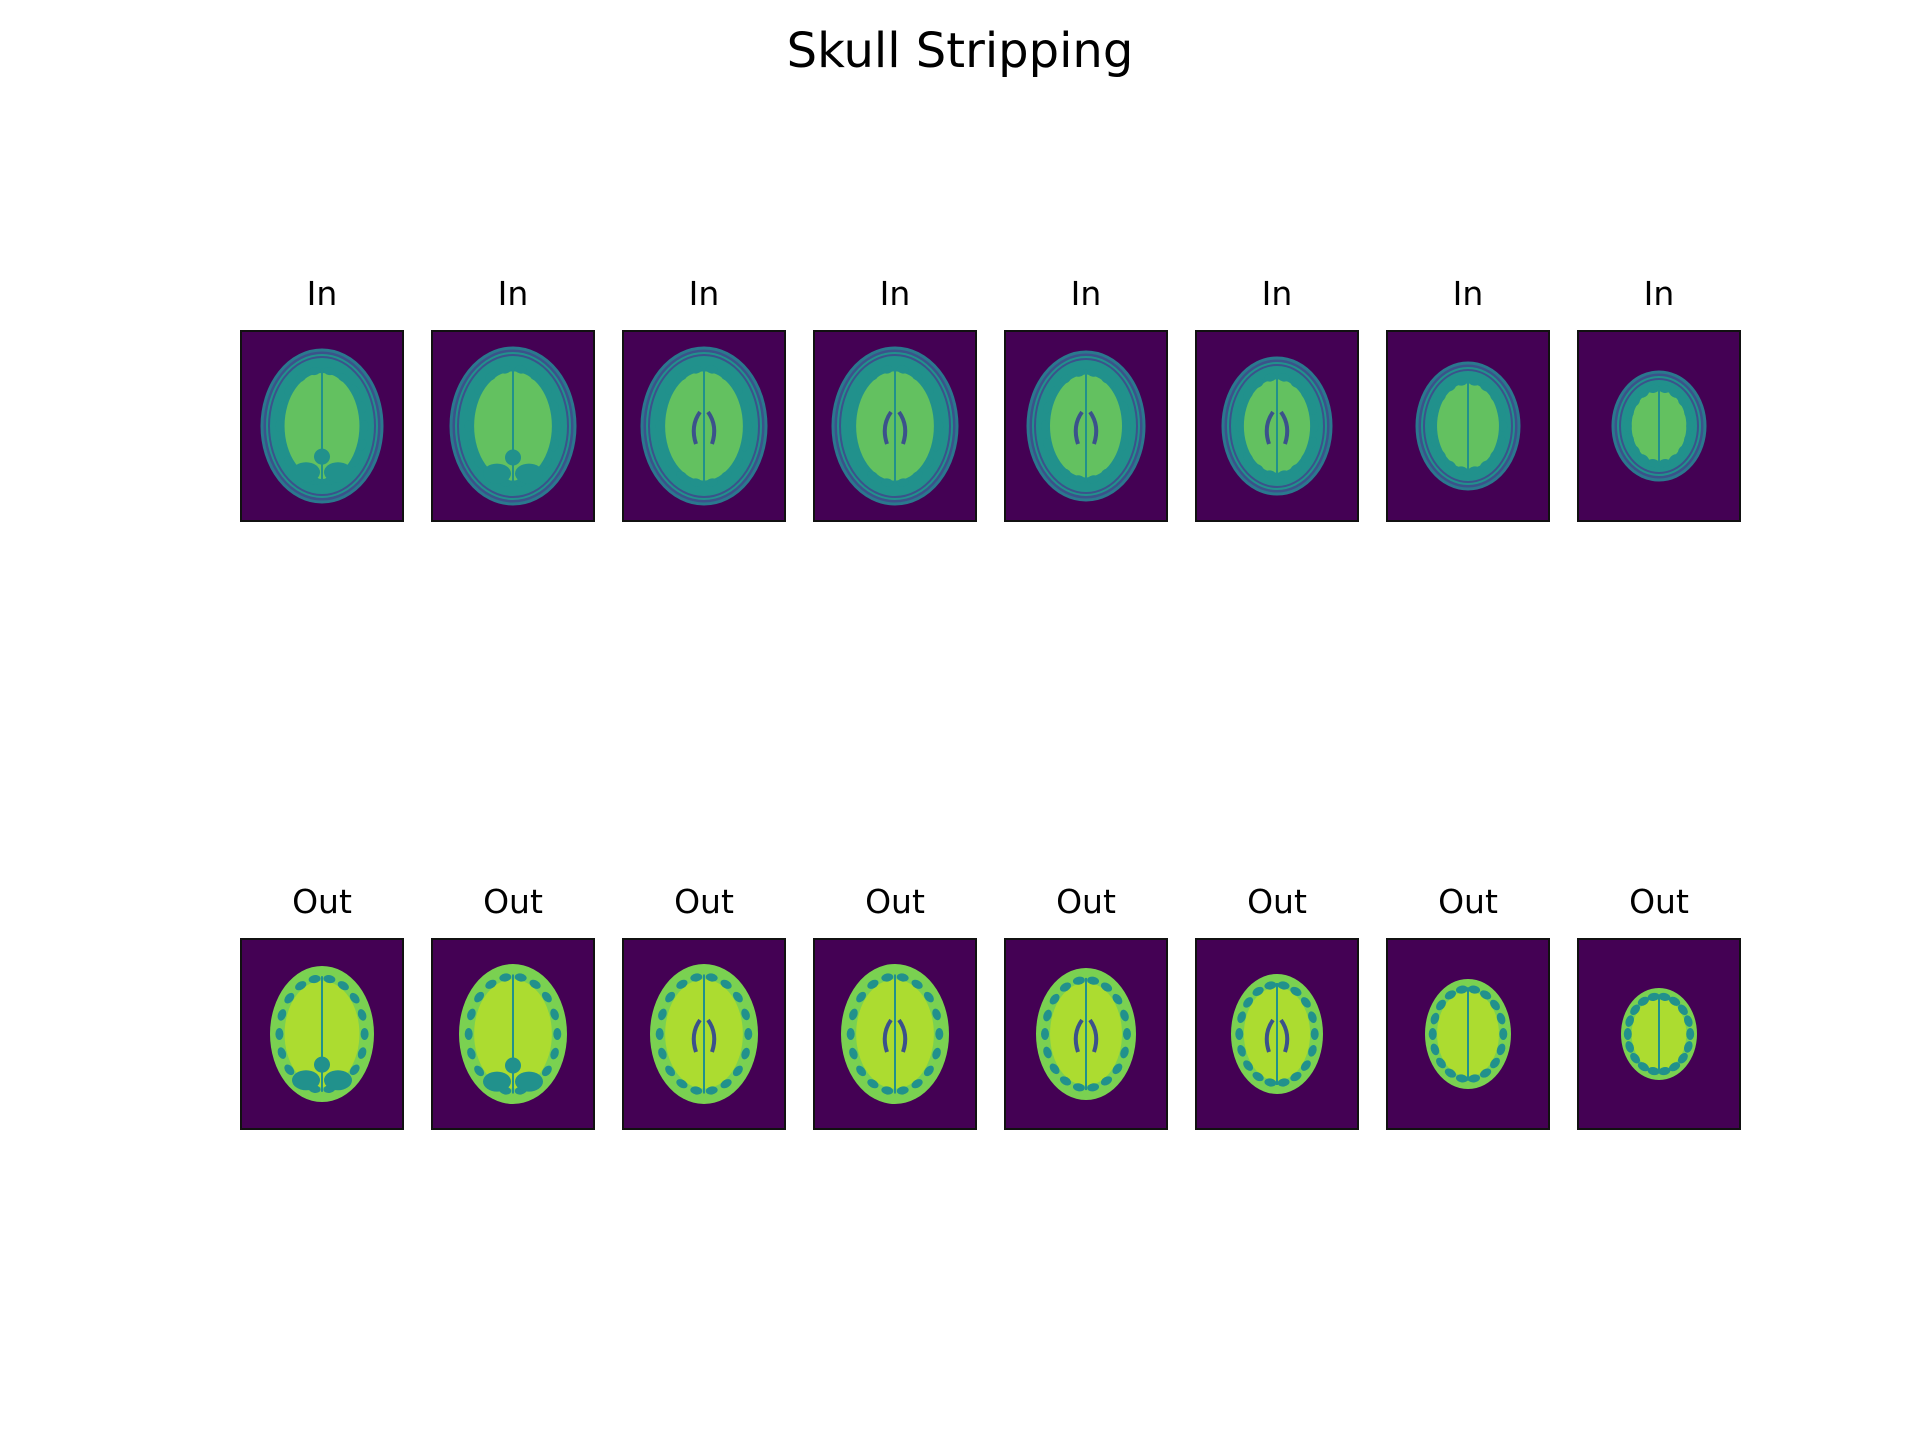 The width and height of the screenshot is (1920, 1440). I want to click on out-panel-2: Out, so click(513, 1005).